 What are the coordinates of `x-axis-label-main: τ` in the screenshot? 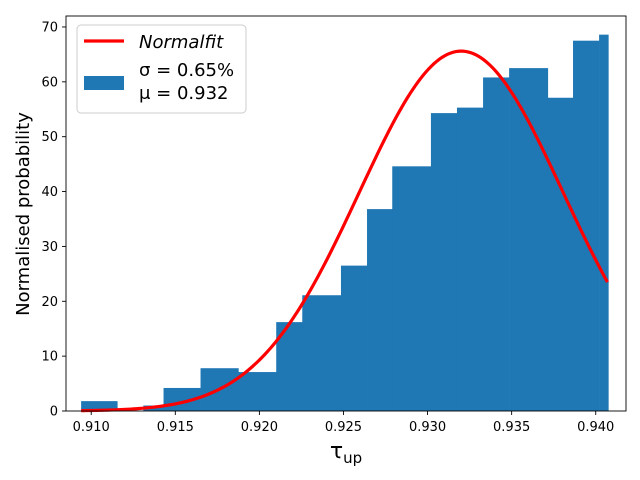 It's located at (336, 451).